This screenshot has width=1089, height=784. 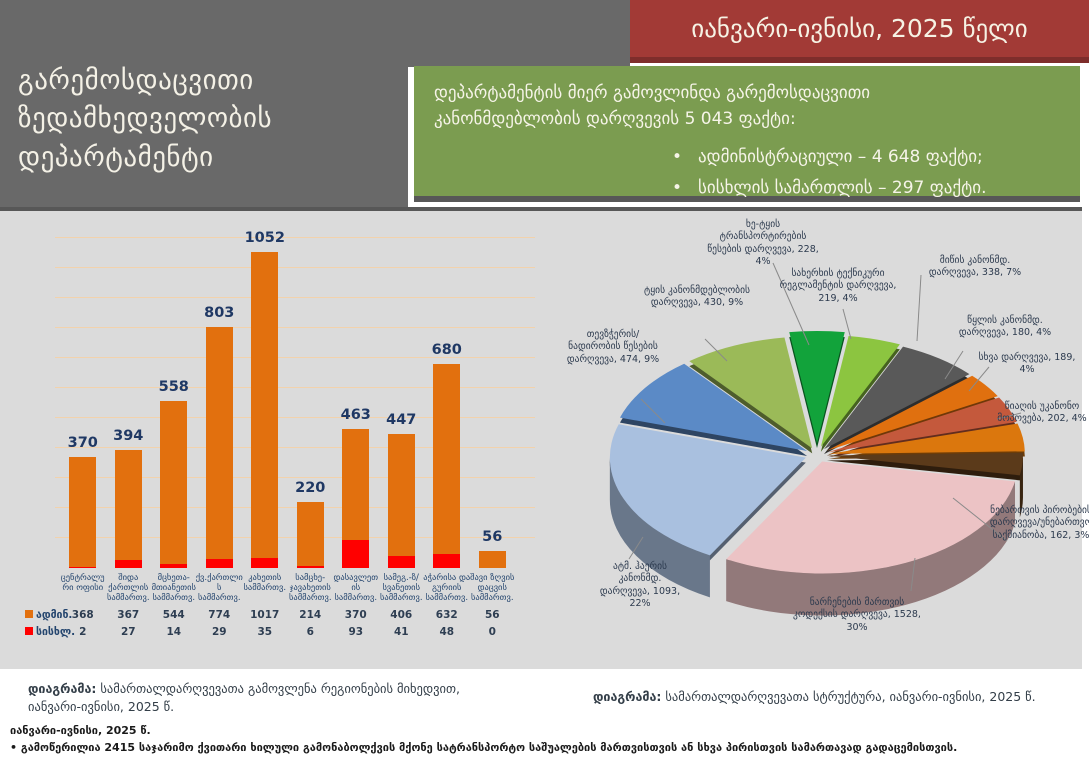 I want to click on bar-total-label: 1052, so click(x=264, y=238).